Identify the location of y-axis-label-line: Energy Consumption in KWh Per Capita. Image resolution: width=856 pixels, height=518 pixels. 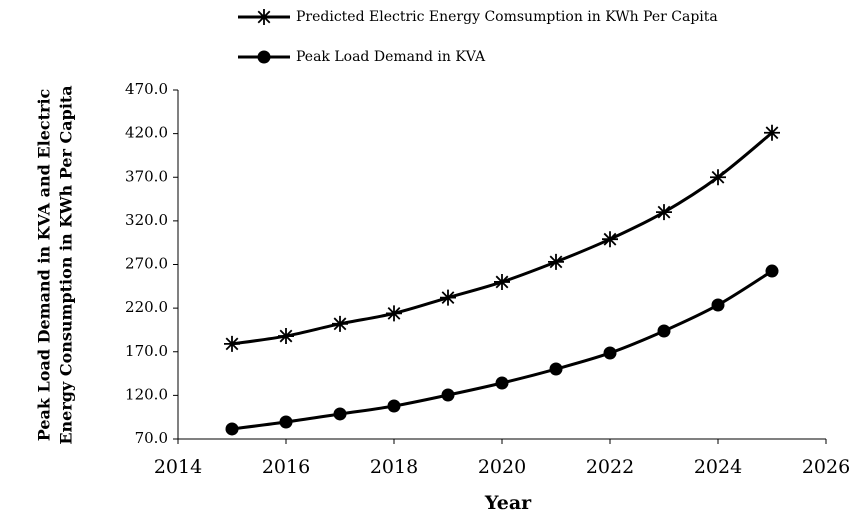
(66, 264).